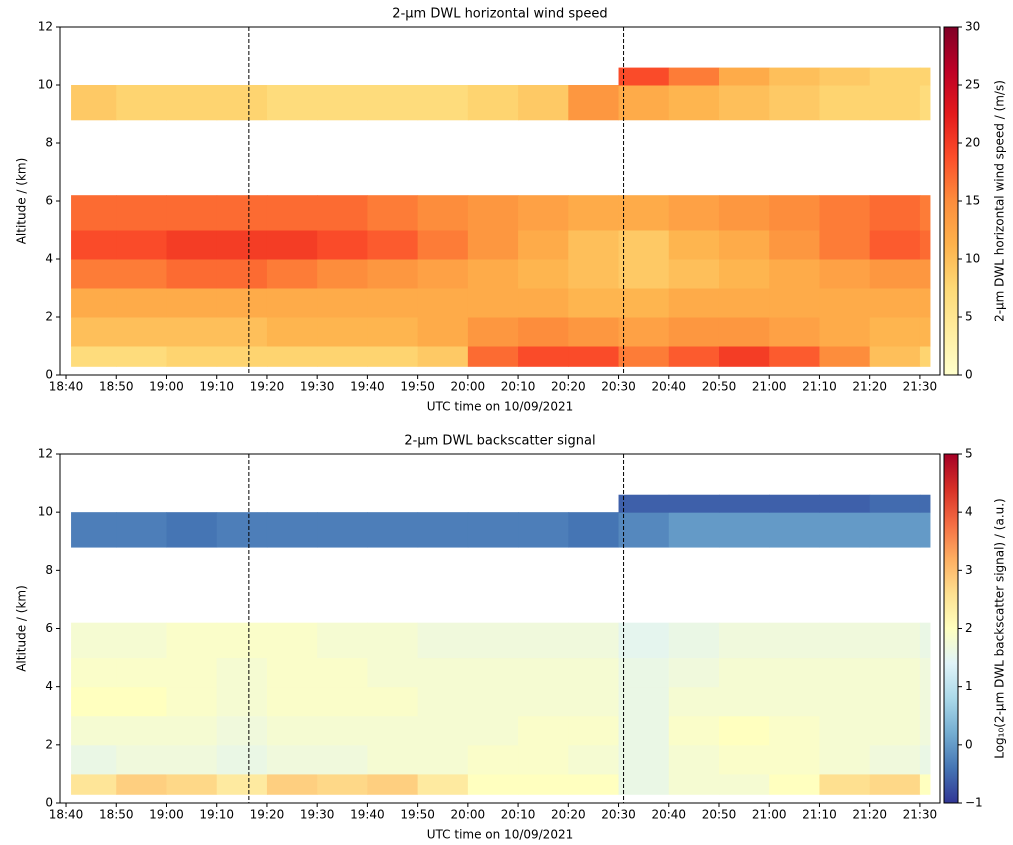 This screenshot has width=1013, height=845. What do you see at coordinates (49, 686) in the screenshot?
I see `y-tick-label: 4` at bounding box center [49, 686].